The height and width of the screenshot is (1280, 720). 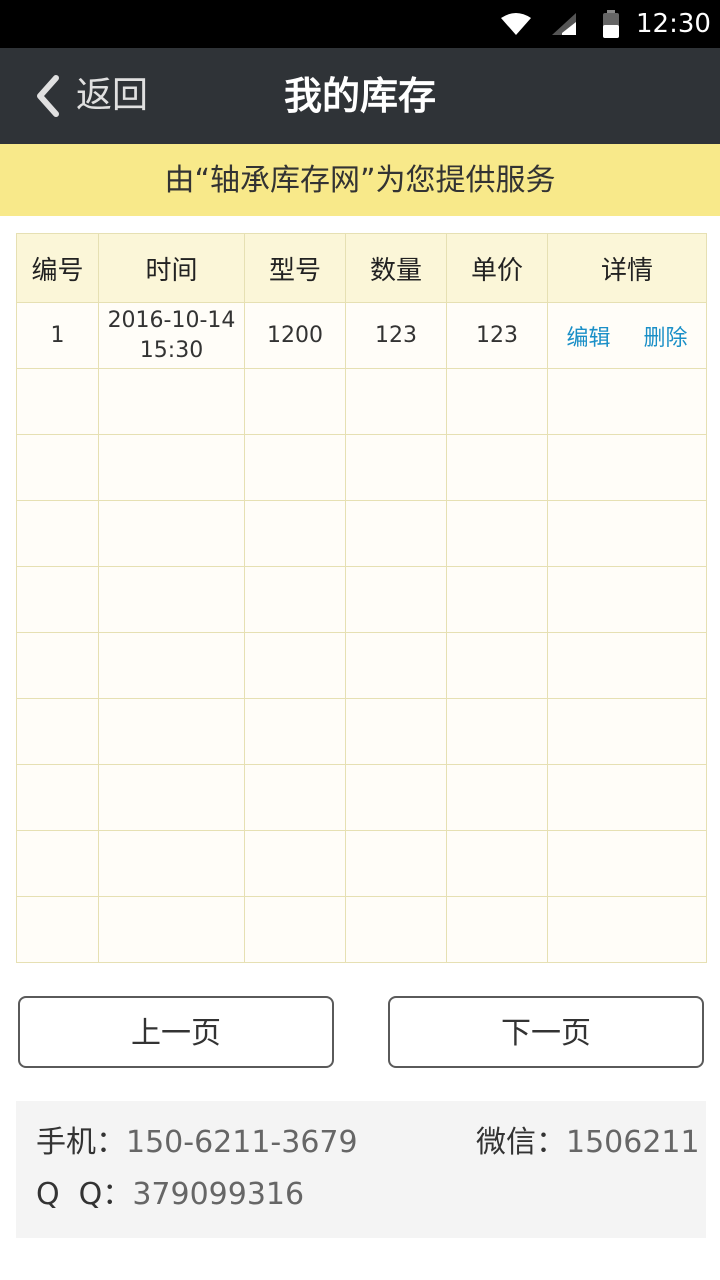 I want to click on table-row: 1 2016-10-14 15:30 1200 123 123 编辑 删除, so click(x=361, y=335).